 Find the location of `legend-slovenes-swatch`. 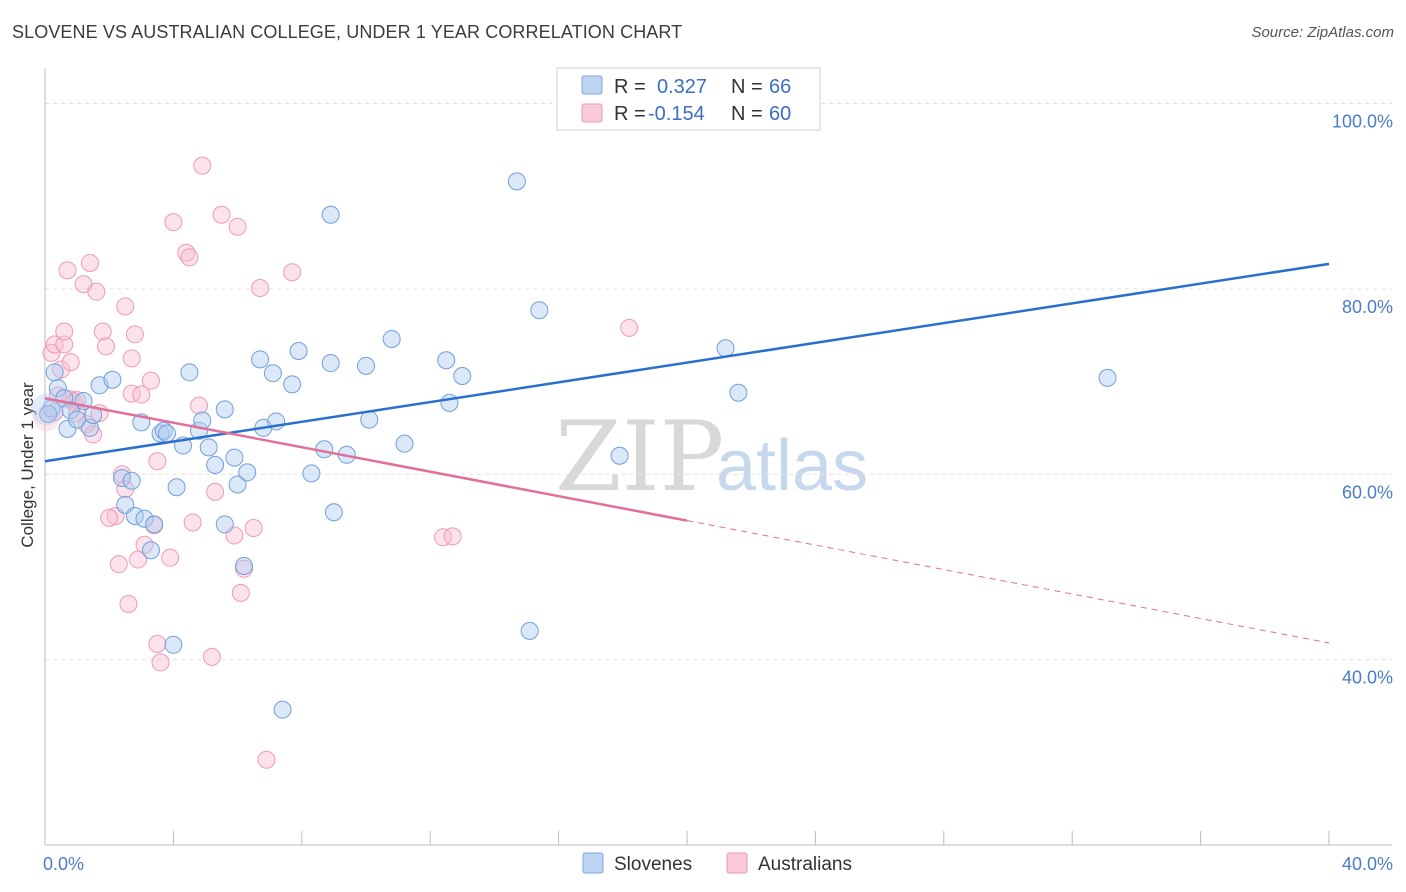

legend-slovenes-swatch is located at coordinates (593, 863).